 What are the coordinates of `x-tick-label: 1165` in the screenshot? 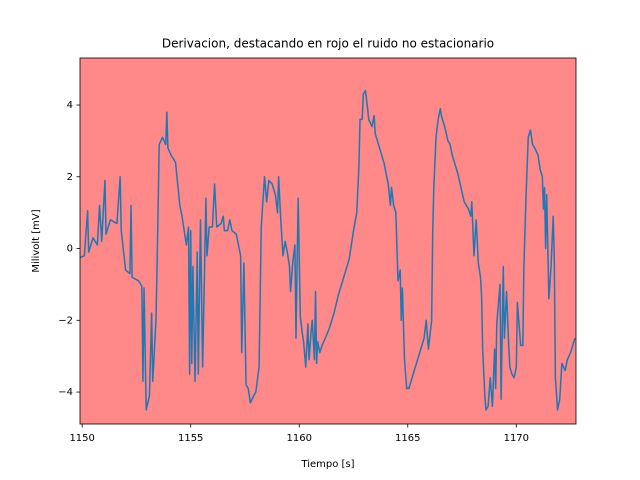 It's located at (407, 438).